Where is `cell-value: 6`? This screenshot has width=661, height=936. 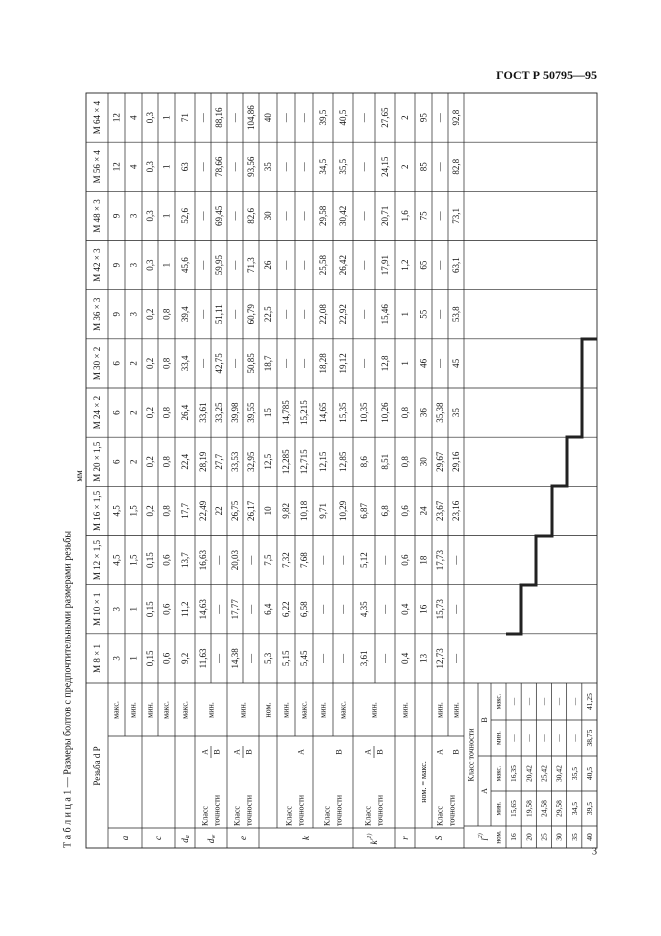 cell-value: 6 is located at coordinates (117, 363).